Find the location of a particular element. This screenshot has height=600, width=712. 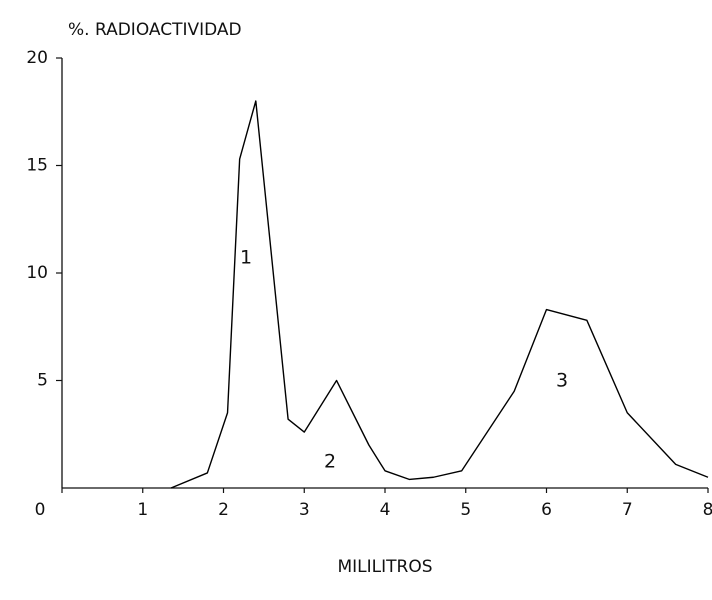

x-tick-label: 0 is located at coordinates (40, 510).